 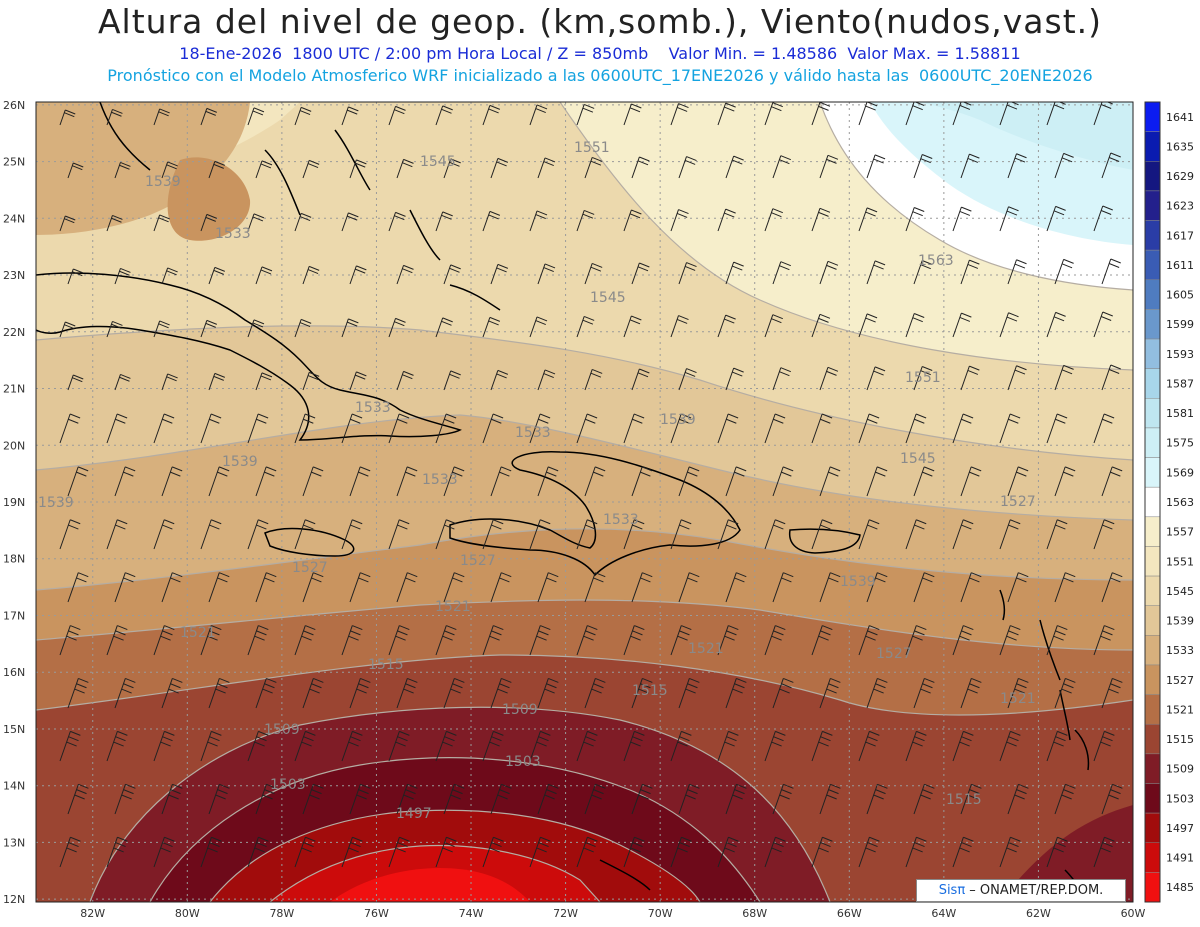 What do you see at coordinates (288, 785) in the screenshot?
I see `contour-label: 1503` at bounding box center [288, 785].